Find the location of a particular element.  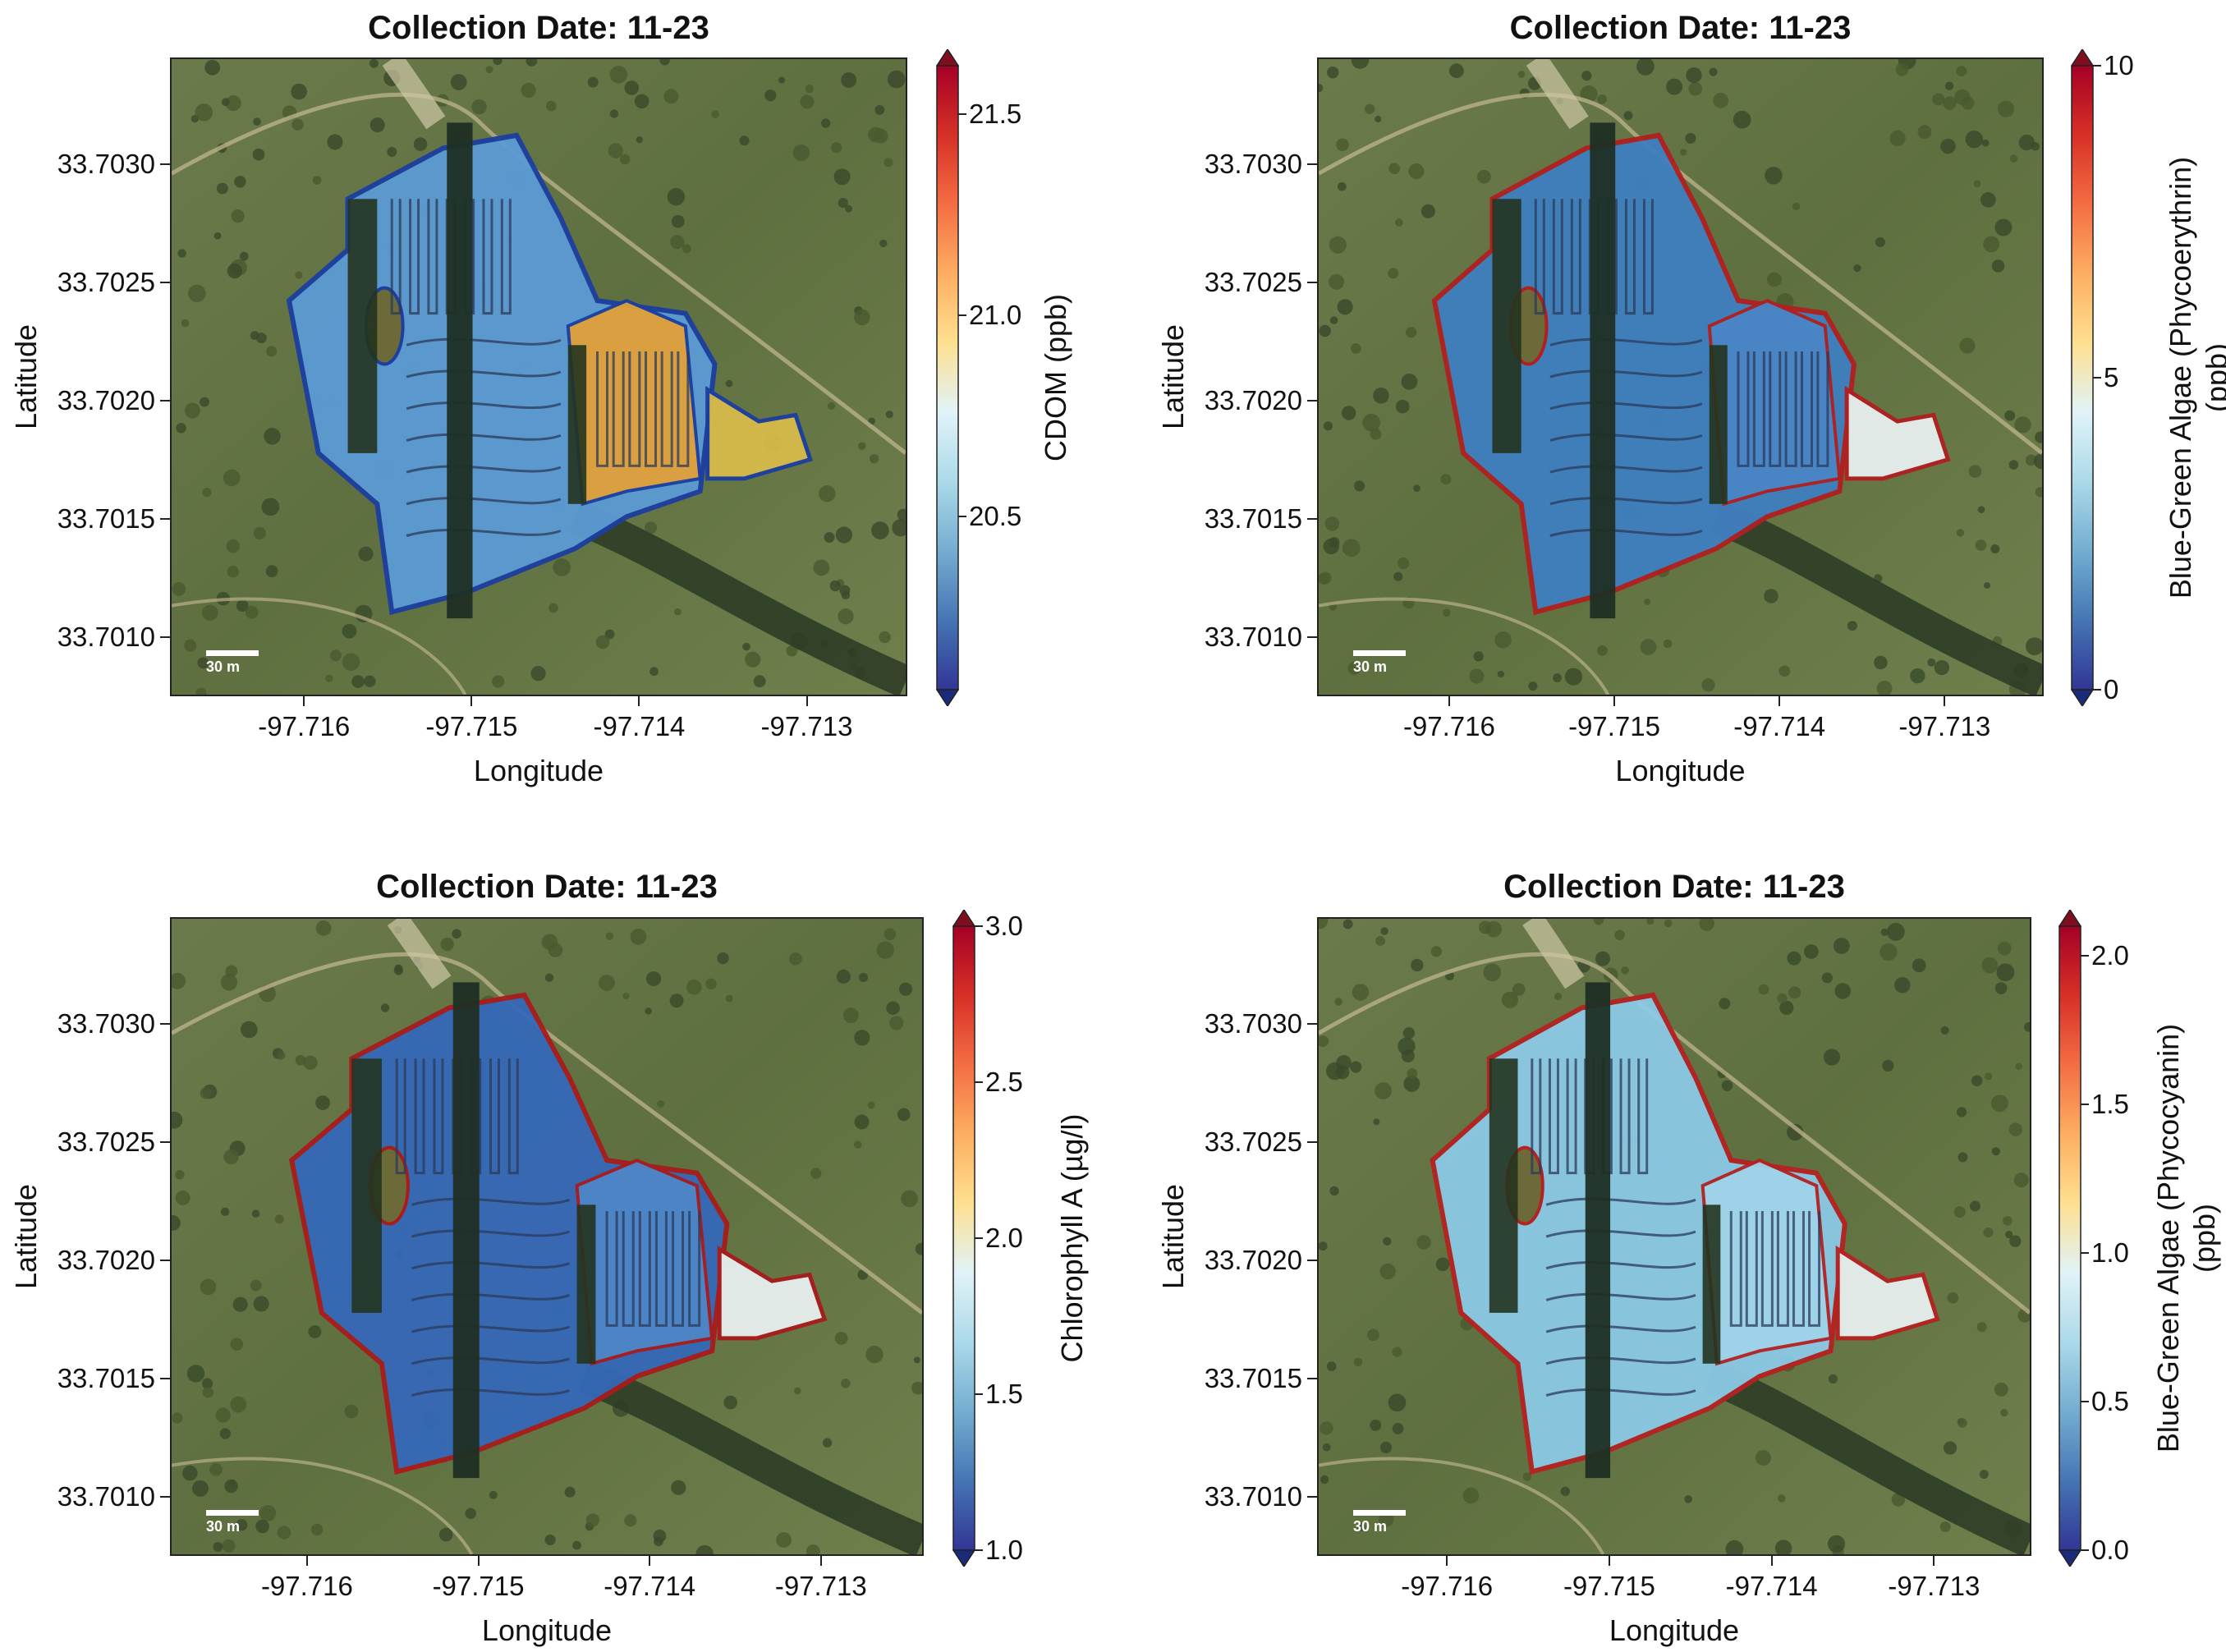

colorbar-tick-label: 5 is located at coordinates (2111, 377).